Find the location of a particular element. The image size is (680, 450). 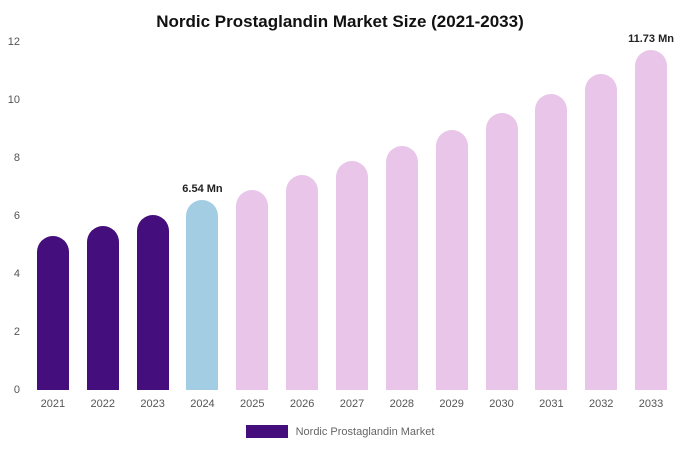

bar-column-2024: 6.54 Mn is located at coordinates (203, 216).